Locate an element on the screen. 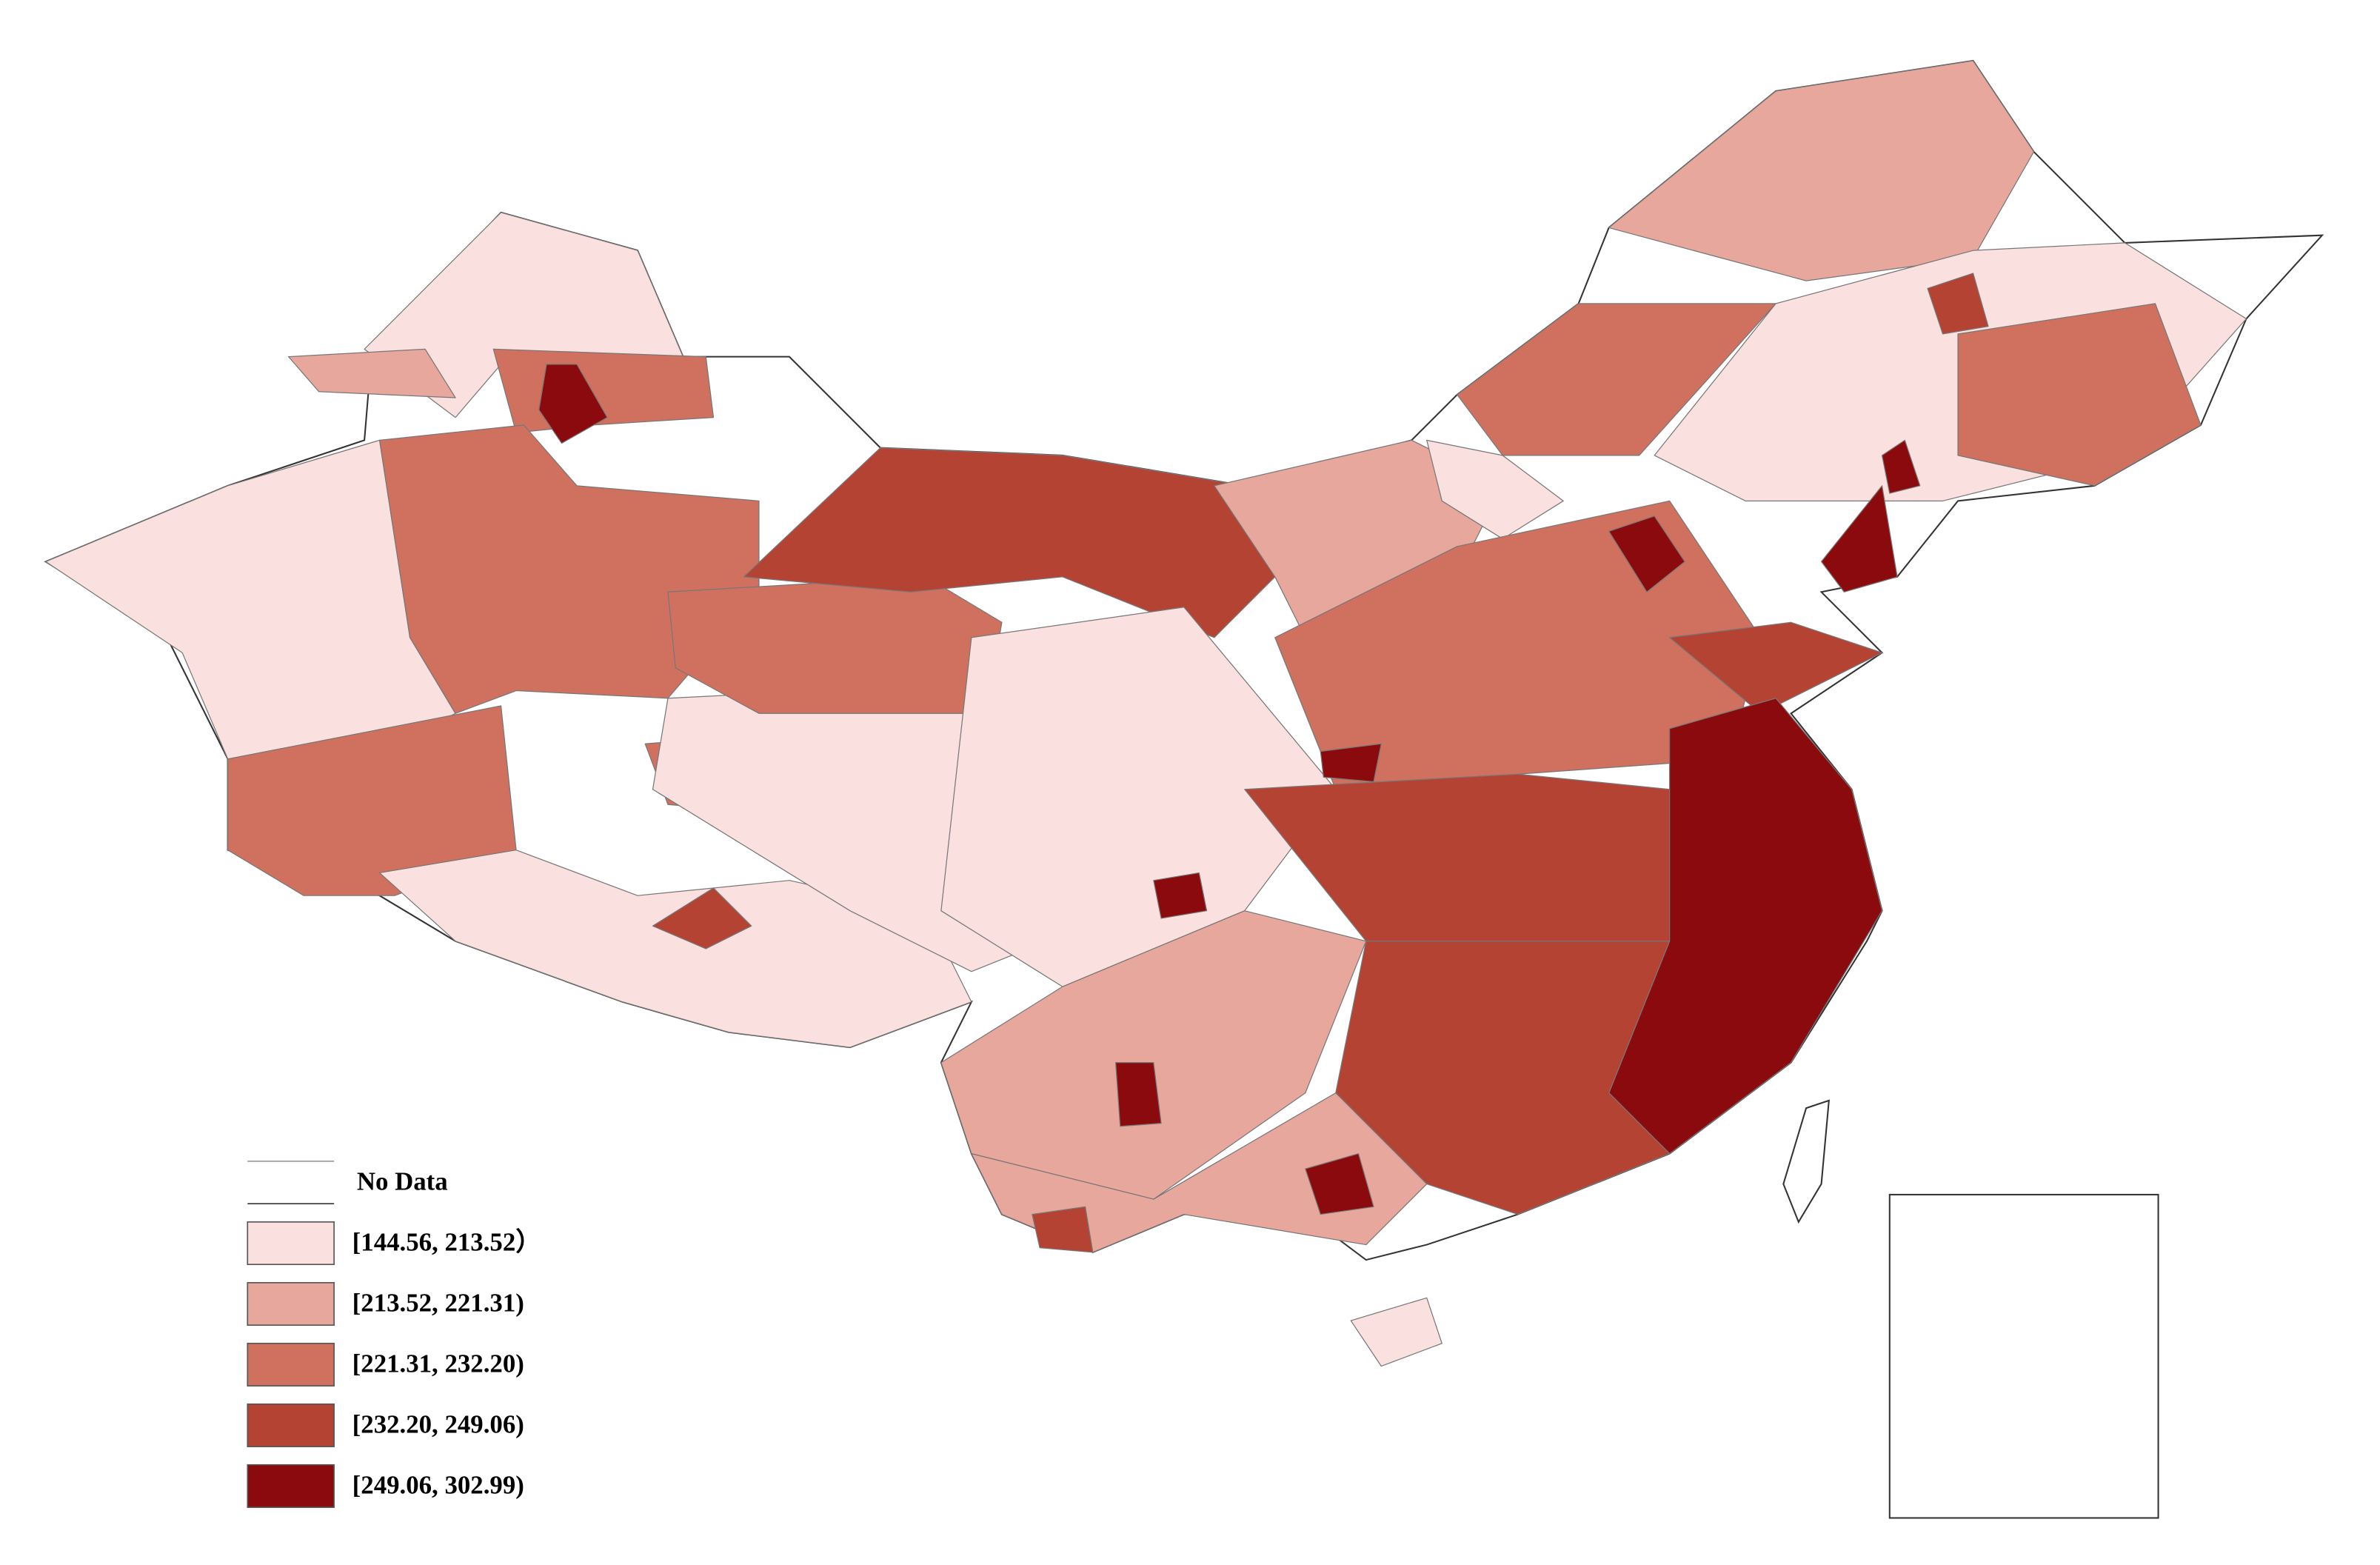 Image resolution: width=2380 pixels, height=1565 pixels. taiwan-outline is located at coordinates (1806, 1161).